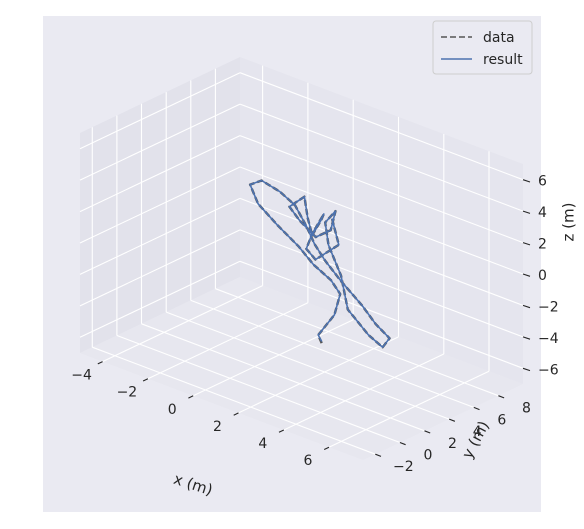 The height and width of the screenshot is (529, 584). Describe the element at coordinates (427, 456) in the screenshot. I see `y-tick-label: 0` at that location.